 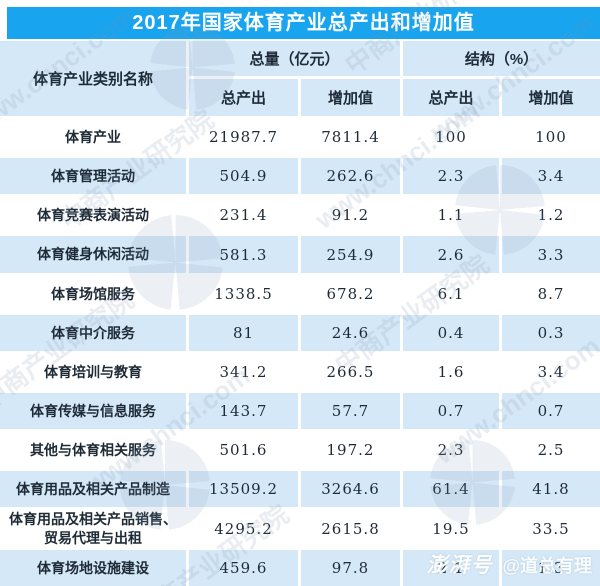 I want to click on value-cell: 13509.2, so click(x=243, y=489).